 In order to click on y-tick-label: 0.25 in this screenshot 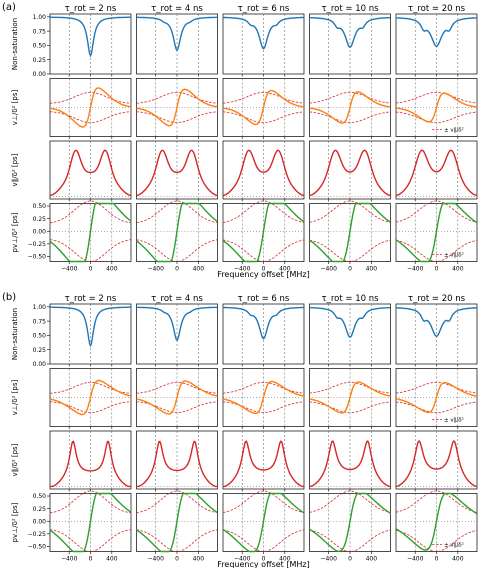, I will do `click(40, 509)`.